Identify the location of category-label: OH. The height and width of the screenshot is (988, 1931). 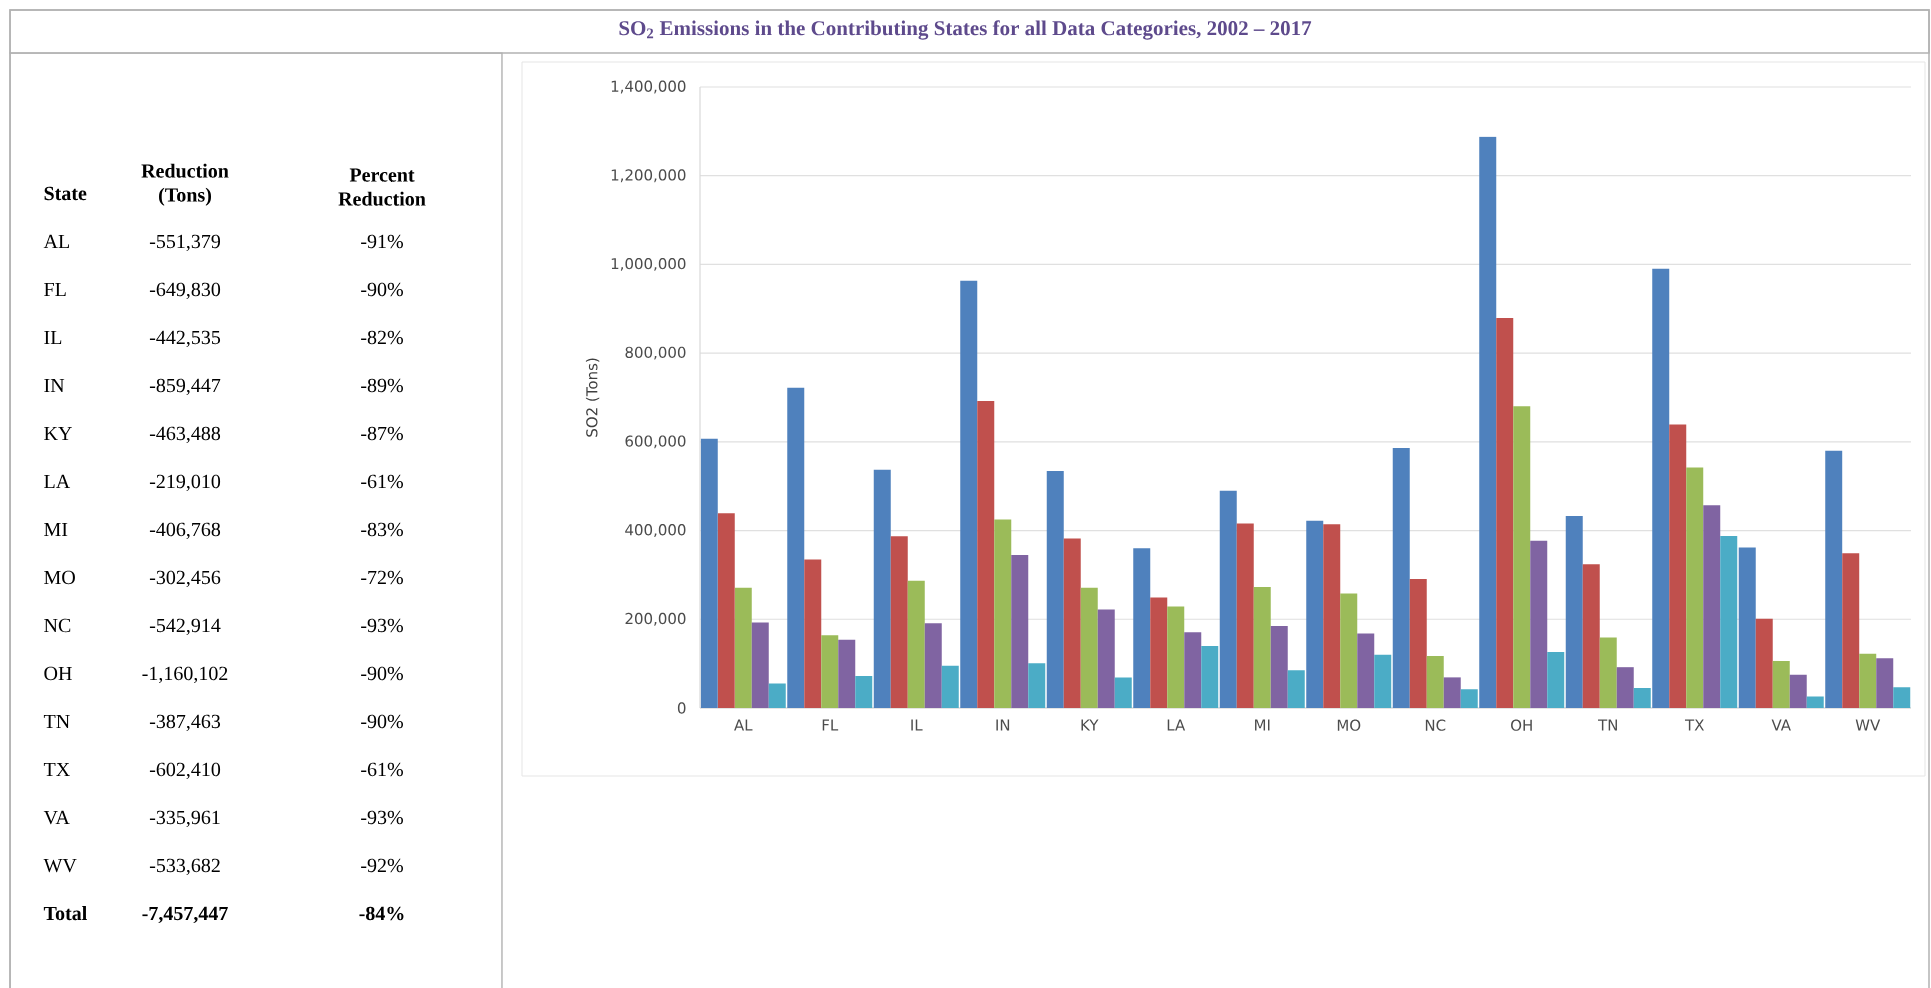
(58, 673).